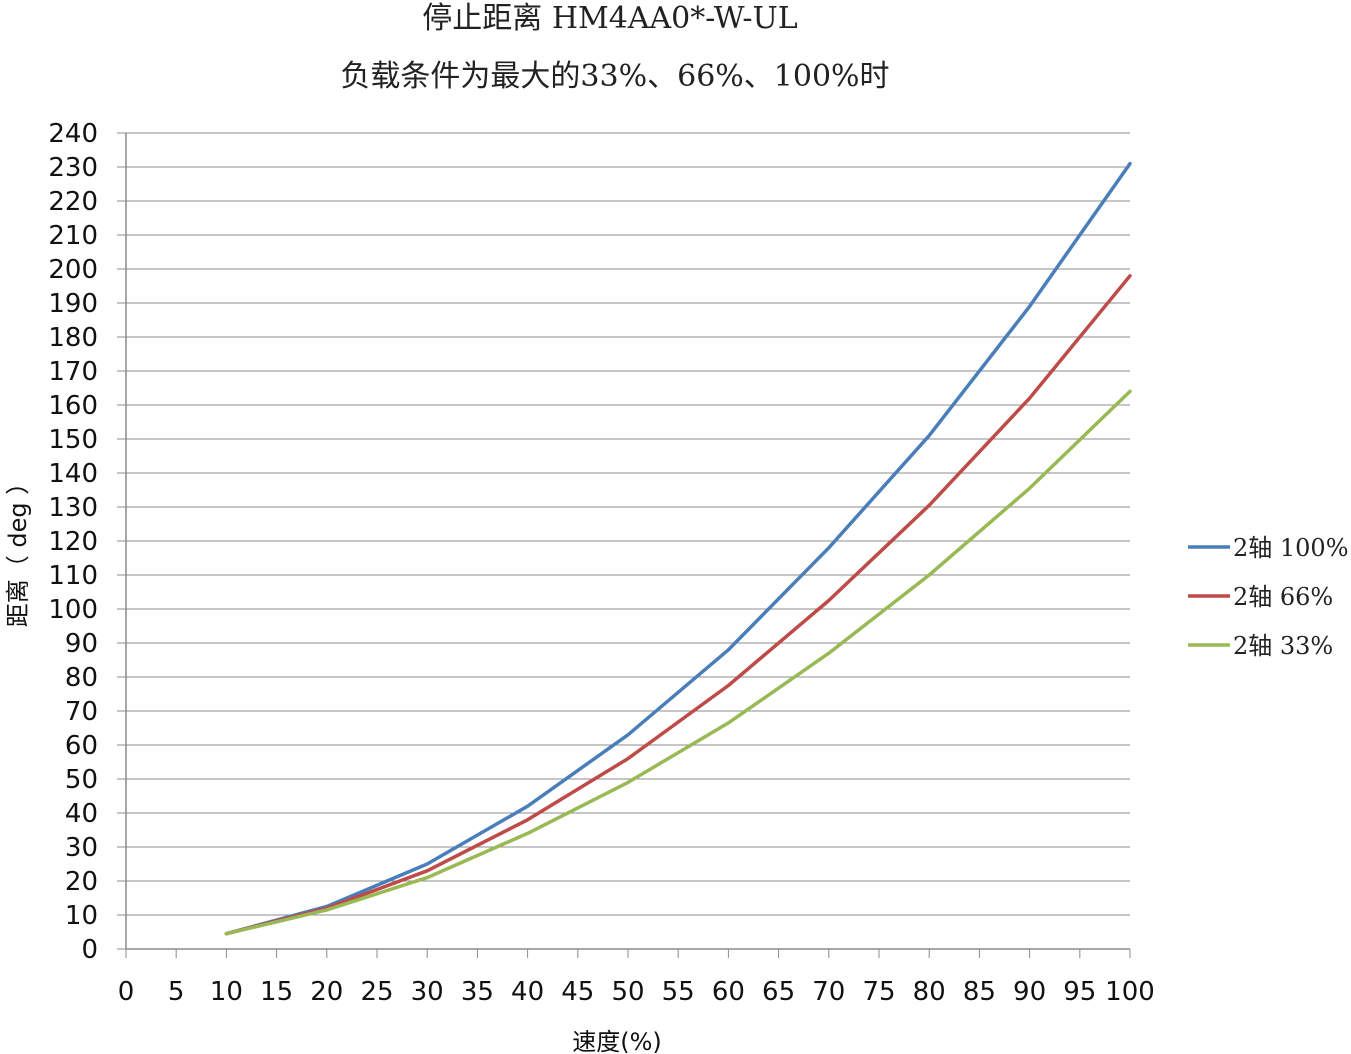  Describe the element at coordinates (1079, 992) in the screenshot. I see `x-tick-label: 95` at that location.